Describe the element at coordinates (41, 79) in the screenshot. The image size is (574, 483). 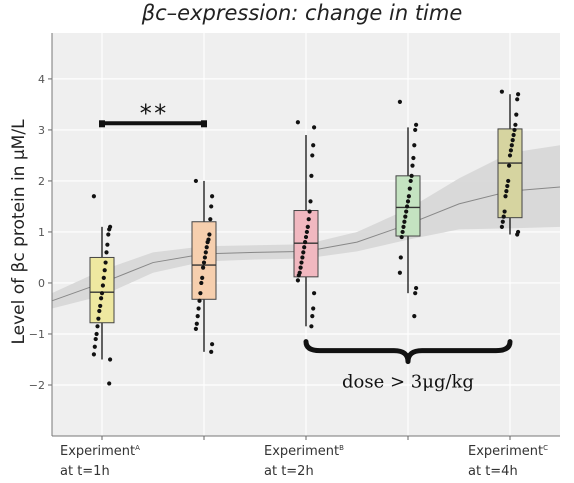
I see `y-tick-label: 4` at that location.